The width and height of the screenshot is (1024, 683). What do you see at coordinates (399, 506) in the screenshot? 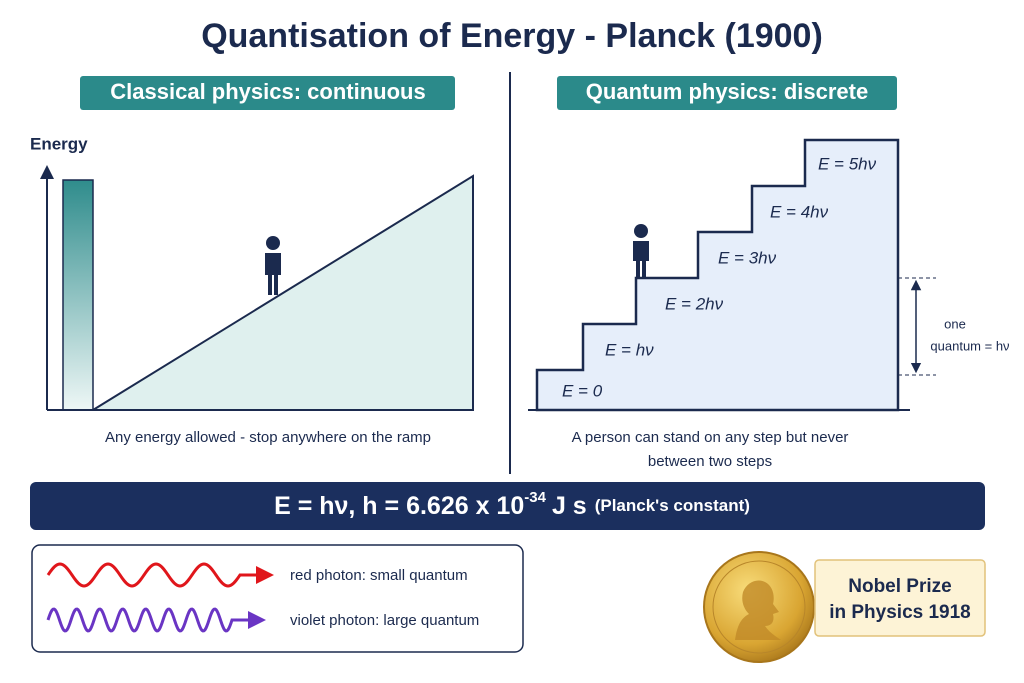
I see `formula-main: E = hν, h = 6.626 x 10` at bounding box center [399, 506].